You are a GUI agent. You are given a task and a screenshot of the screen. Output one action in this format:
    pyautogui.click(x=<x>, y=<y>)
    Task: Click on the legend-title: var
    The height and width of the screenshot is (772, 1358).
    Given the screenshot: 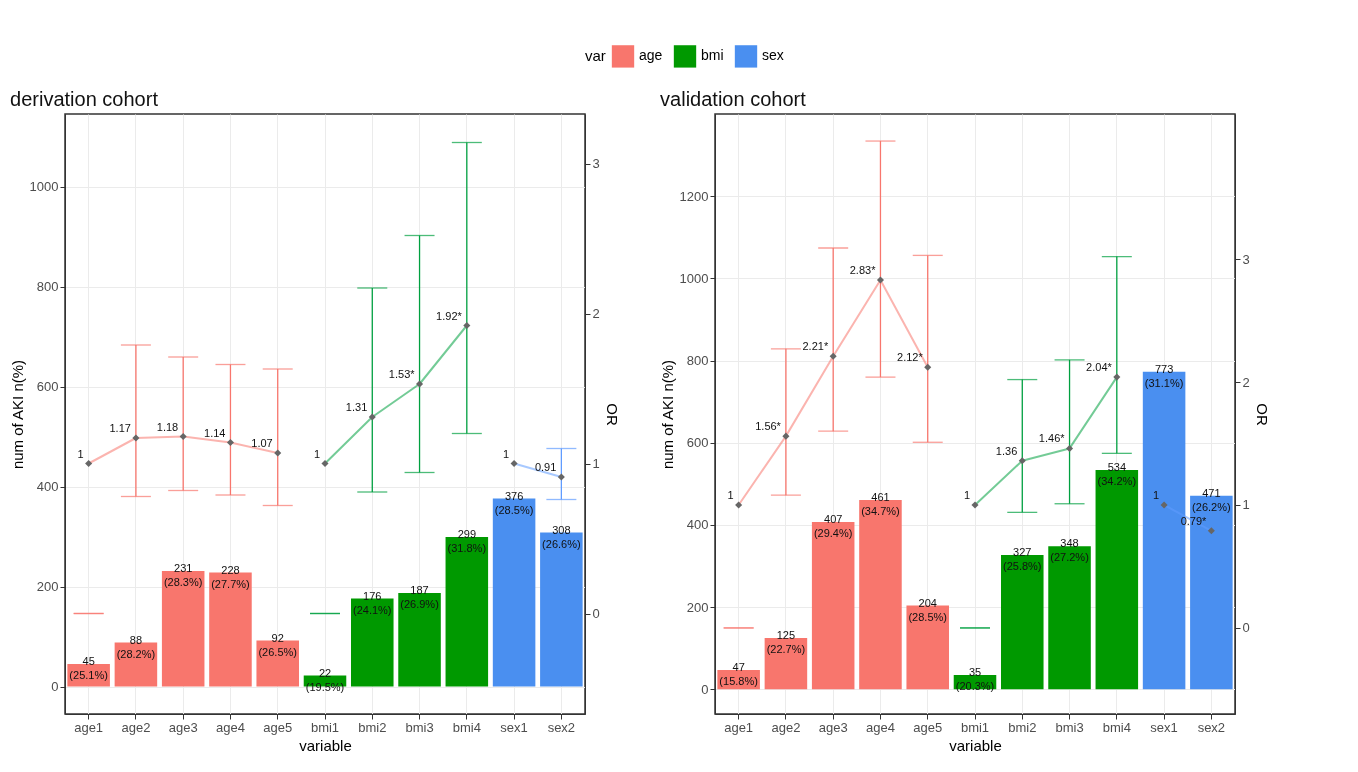 What is the action you would take?
    pyautogui.click(x=595, y=55)
    